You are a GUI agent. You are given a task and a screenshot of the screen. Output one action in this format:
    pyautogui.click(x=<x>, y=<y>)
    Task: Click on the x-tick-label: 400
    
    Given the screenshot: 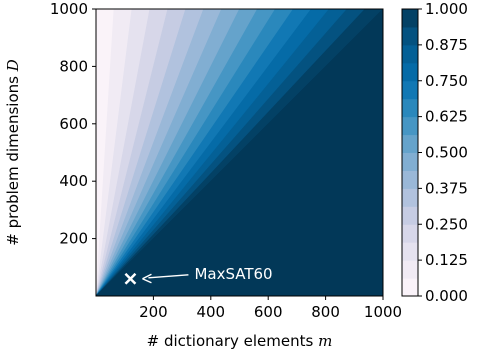 What is the action you would take?
    pyautogui.click(x=210, y=312)
    